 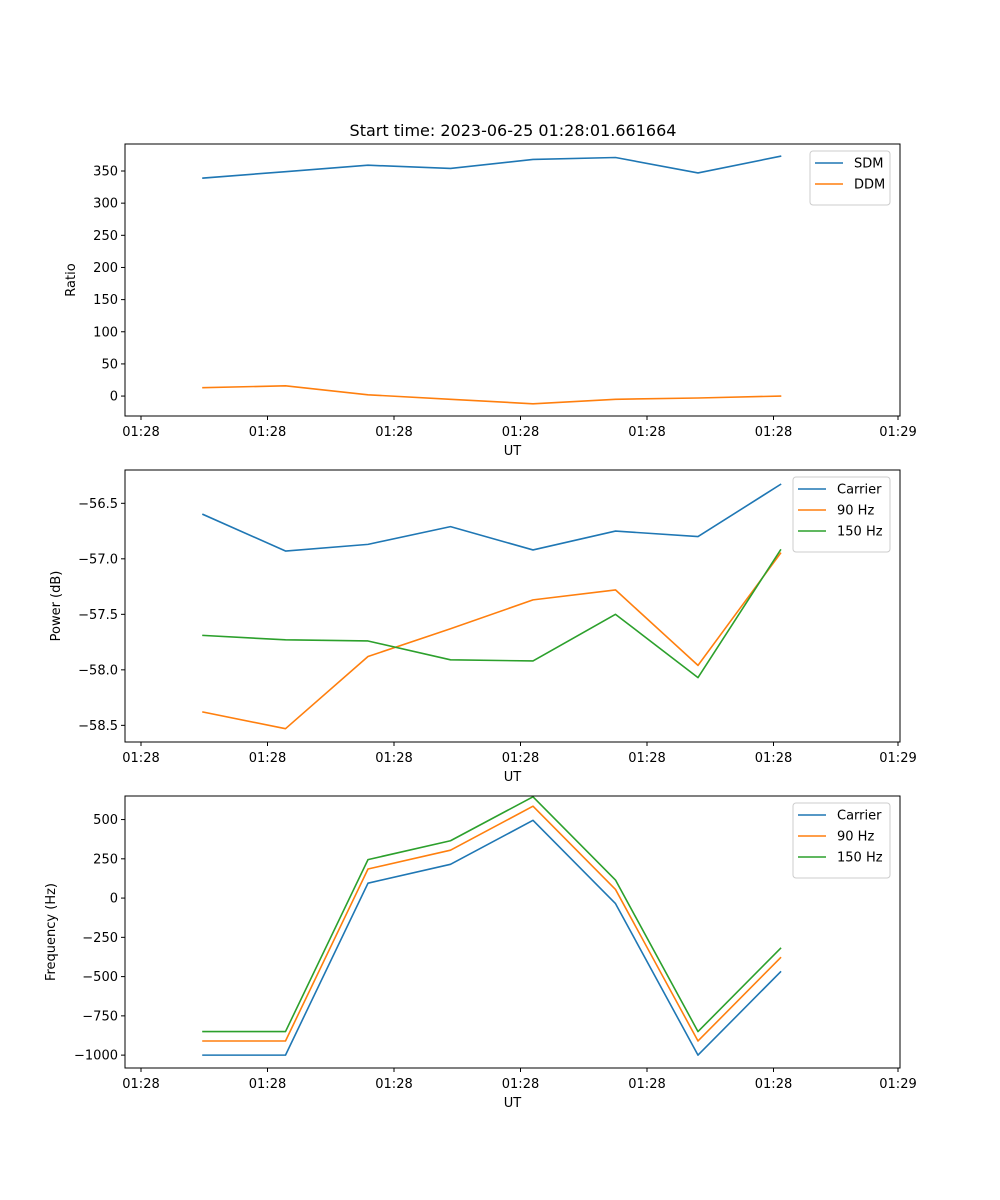 I want to click on y-tick-label: 100, so click(x=105, y=332).